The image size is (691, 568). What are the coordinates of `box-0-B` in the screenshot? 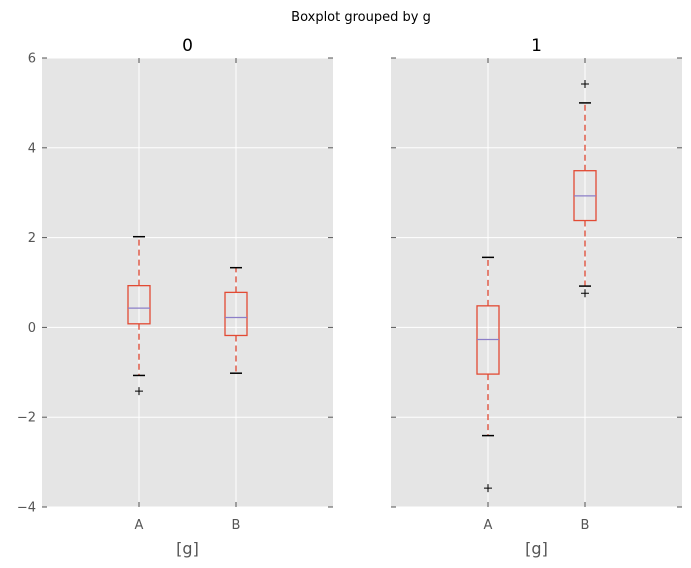 It's located at (236, 320).